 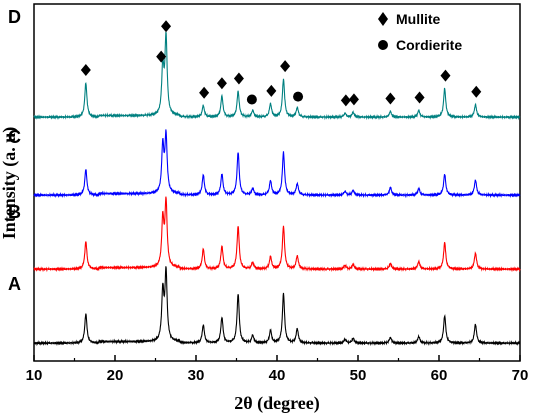 I want to click on series-label-B: B, so click(x=14, y=212).